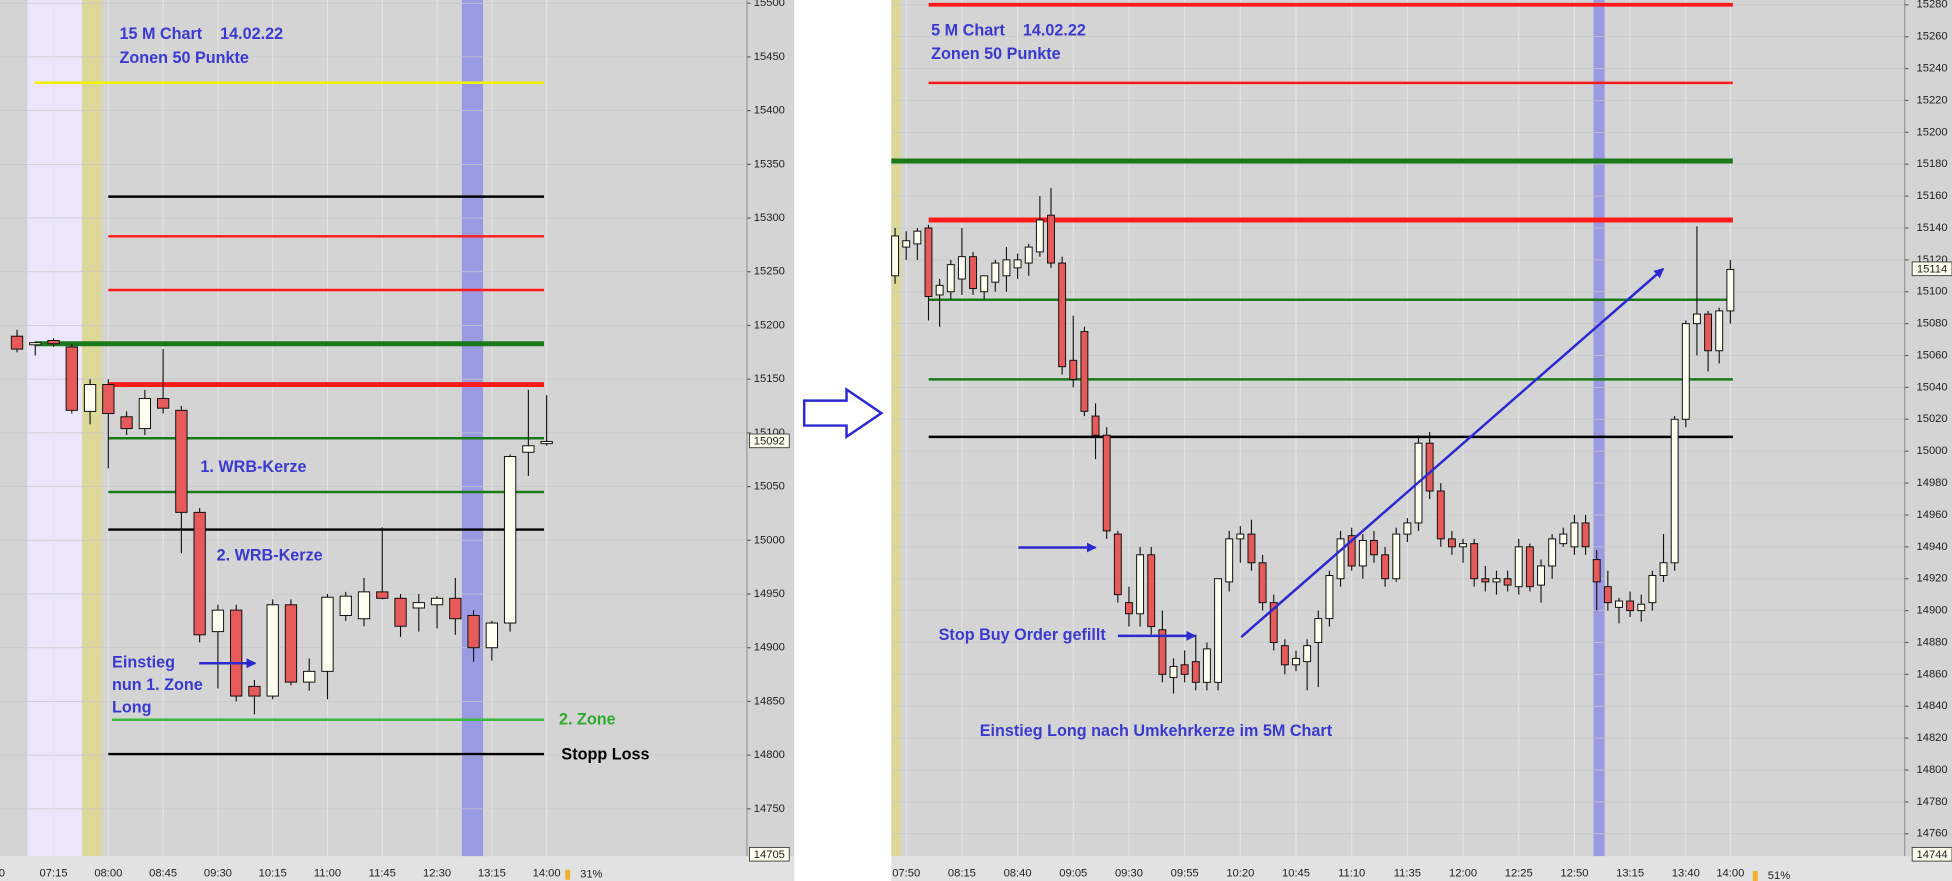 Image resolution: width=1952 pixels, height=881 pixels. What do you see at coordinates (273, 873) in the screenshot?
I see `x-tick-label: 10:15` at bounding box center [273, 873].